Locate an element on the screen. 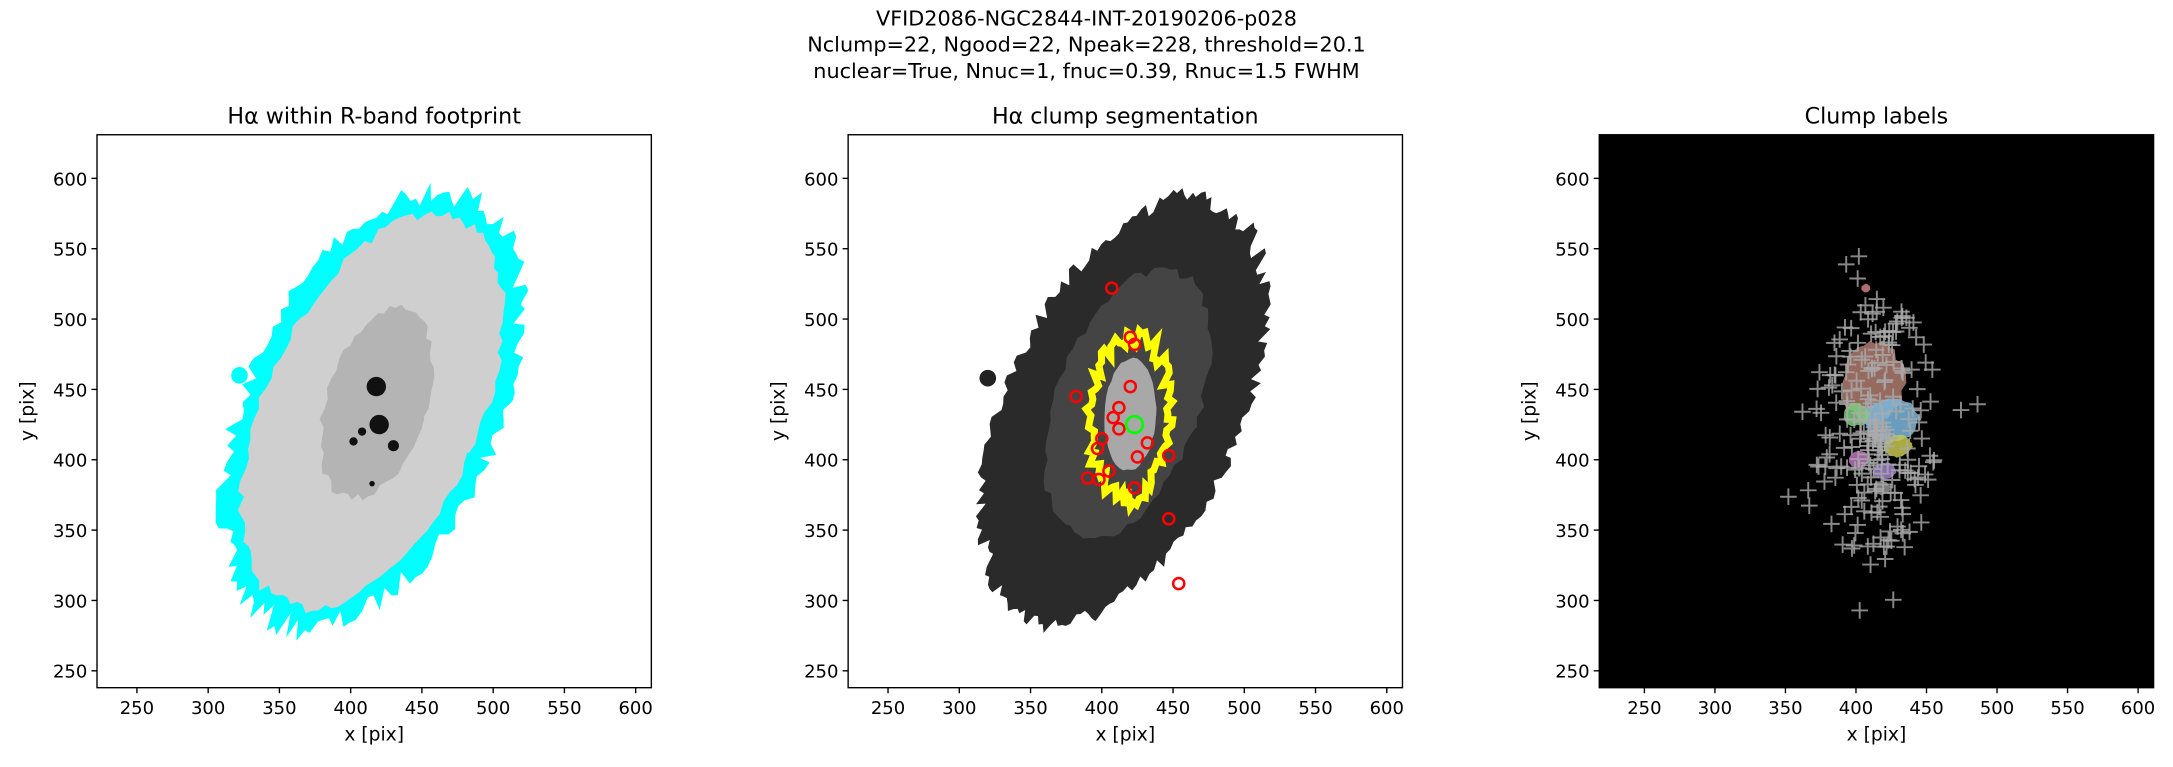 The width and height of the screenshot is (2173, 767). y-tick-label: 550 is located at coordinates (70, 250).